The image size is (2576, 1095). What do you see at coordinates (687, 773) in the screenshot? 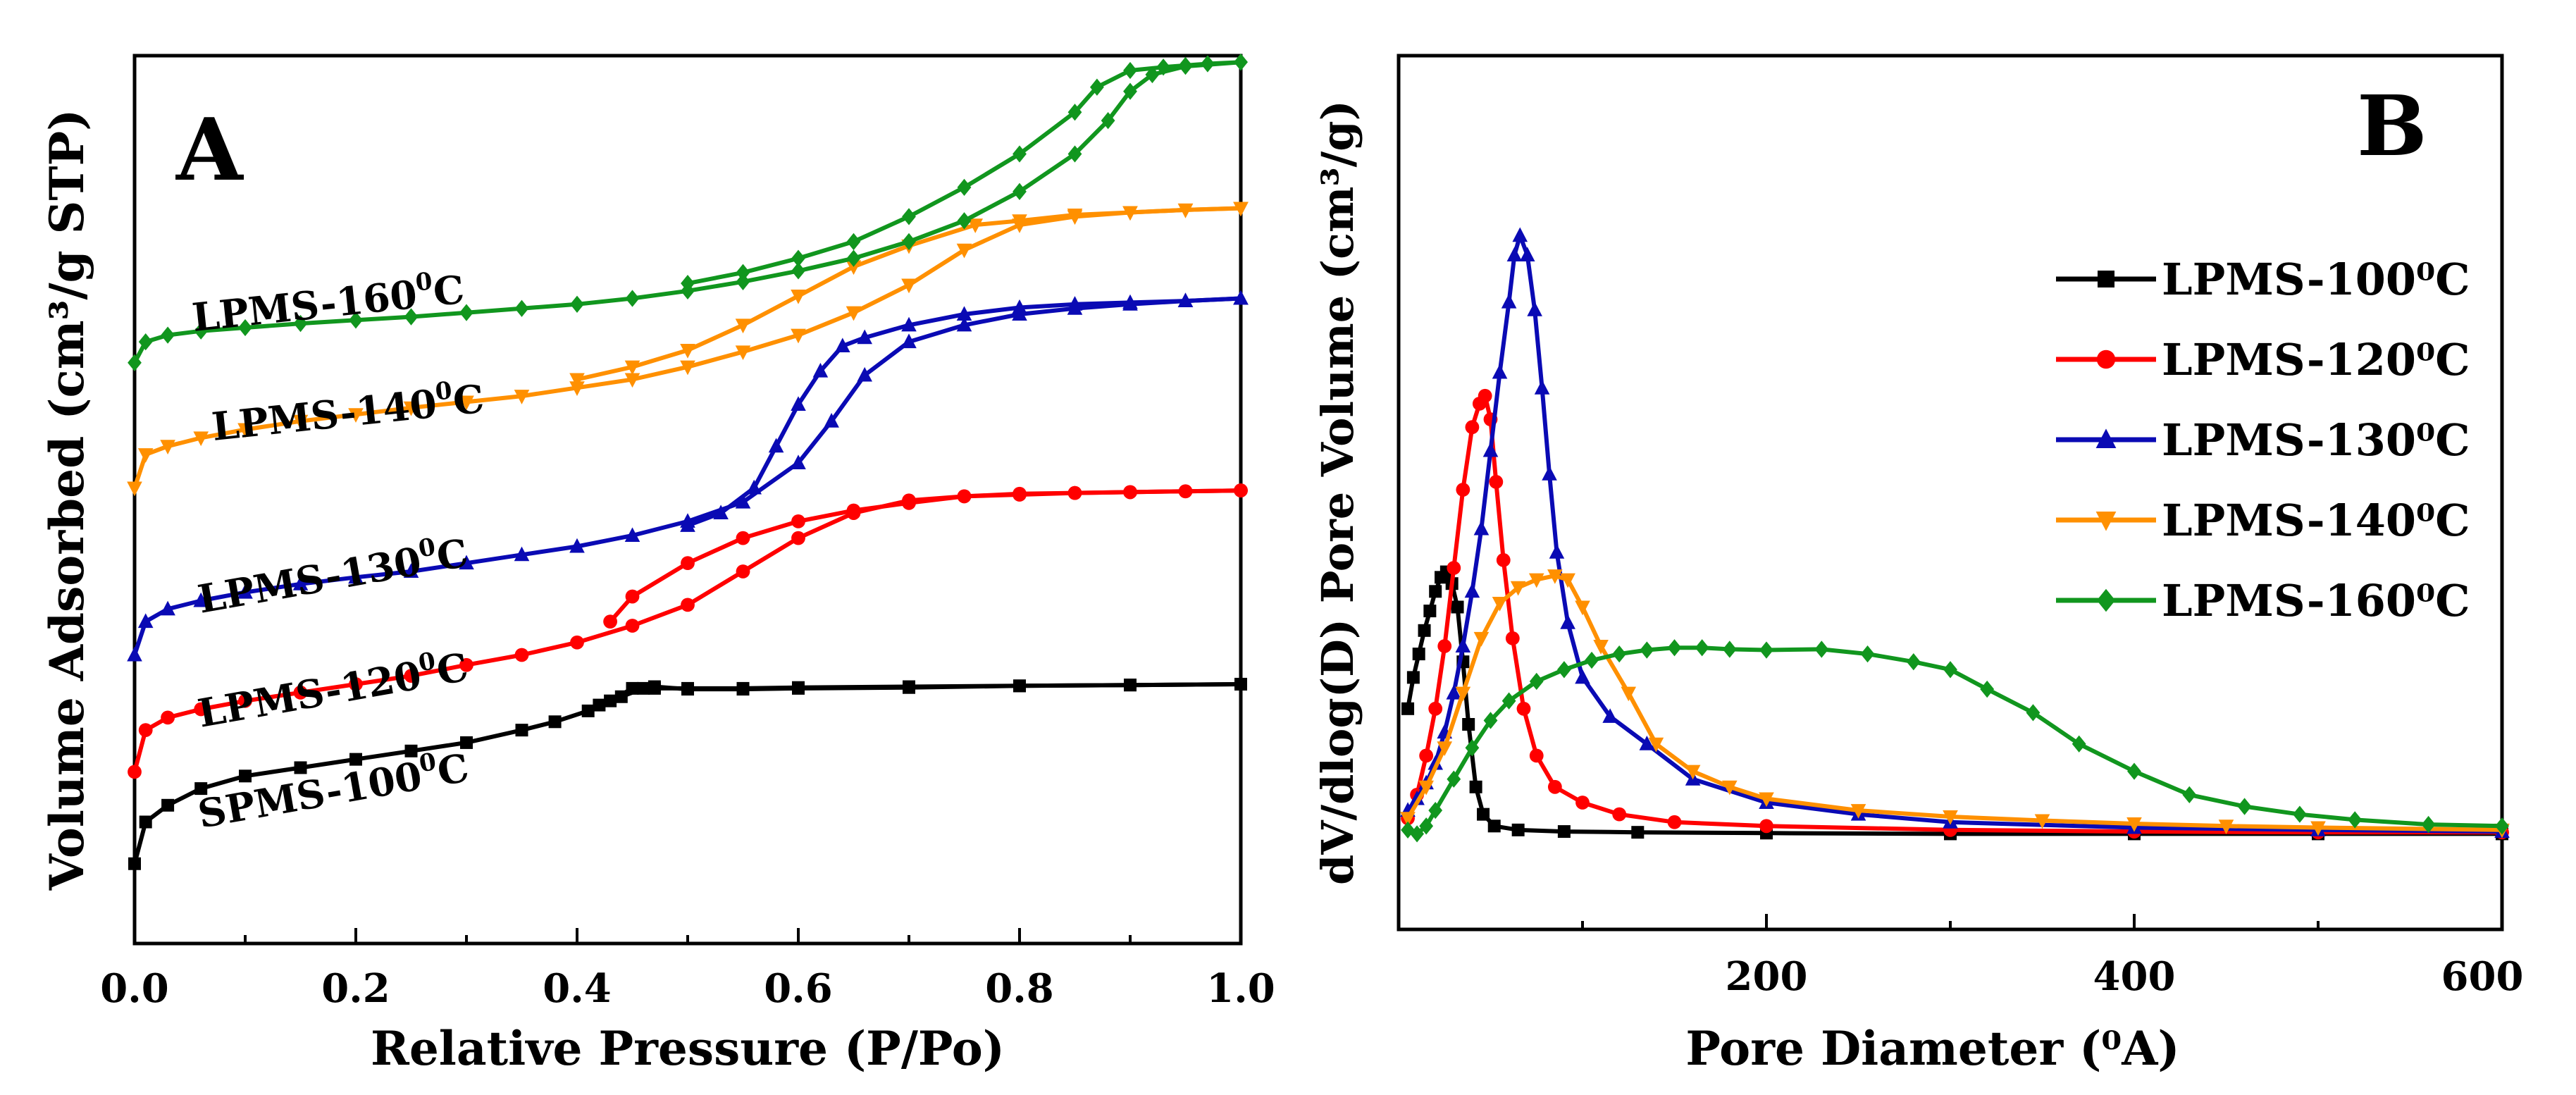
I see `isotherm-s100` at bounding box center [687, 773].